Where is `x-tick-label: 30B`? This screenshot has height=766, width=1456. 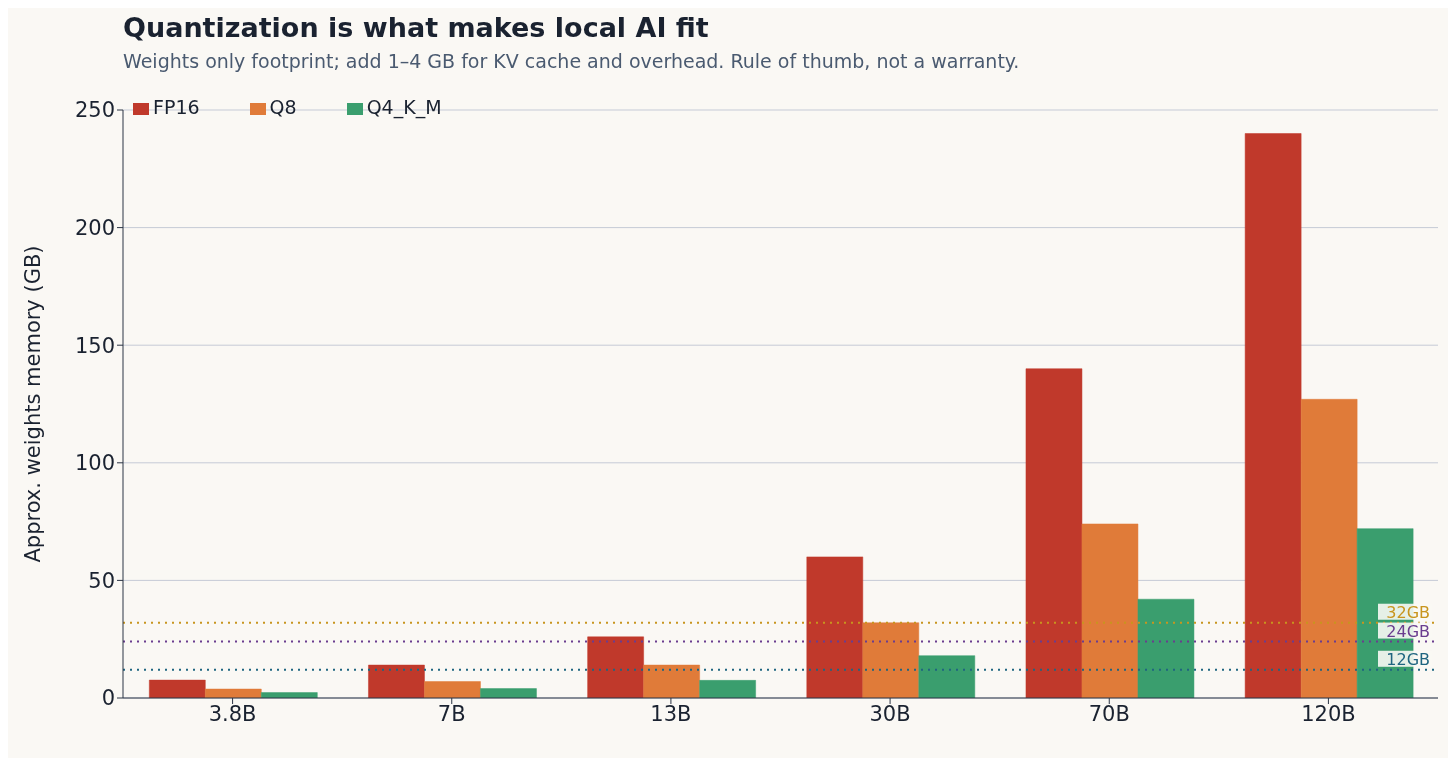 x-tick-label: 30B is located at coordinates (890, 713).